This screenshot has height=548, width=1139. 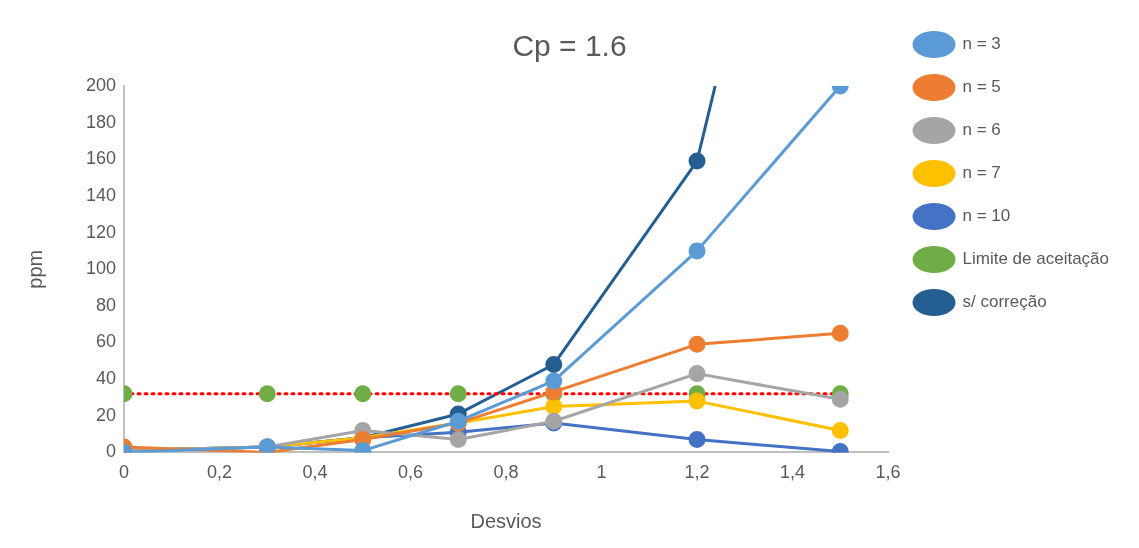 What do you see at coordinates (697, 472) in the screenshot?
I see `x-tick-label: 1,2` at bounding box center [697, 472].